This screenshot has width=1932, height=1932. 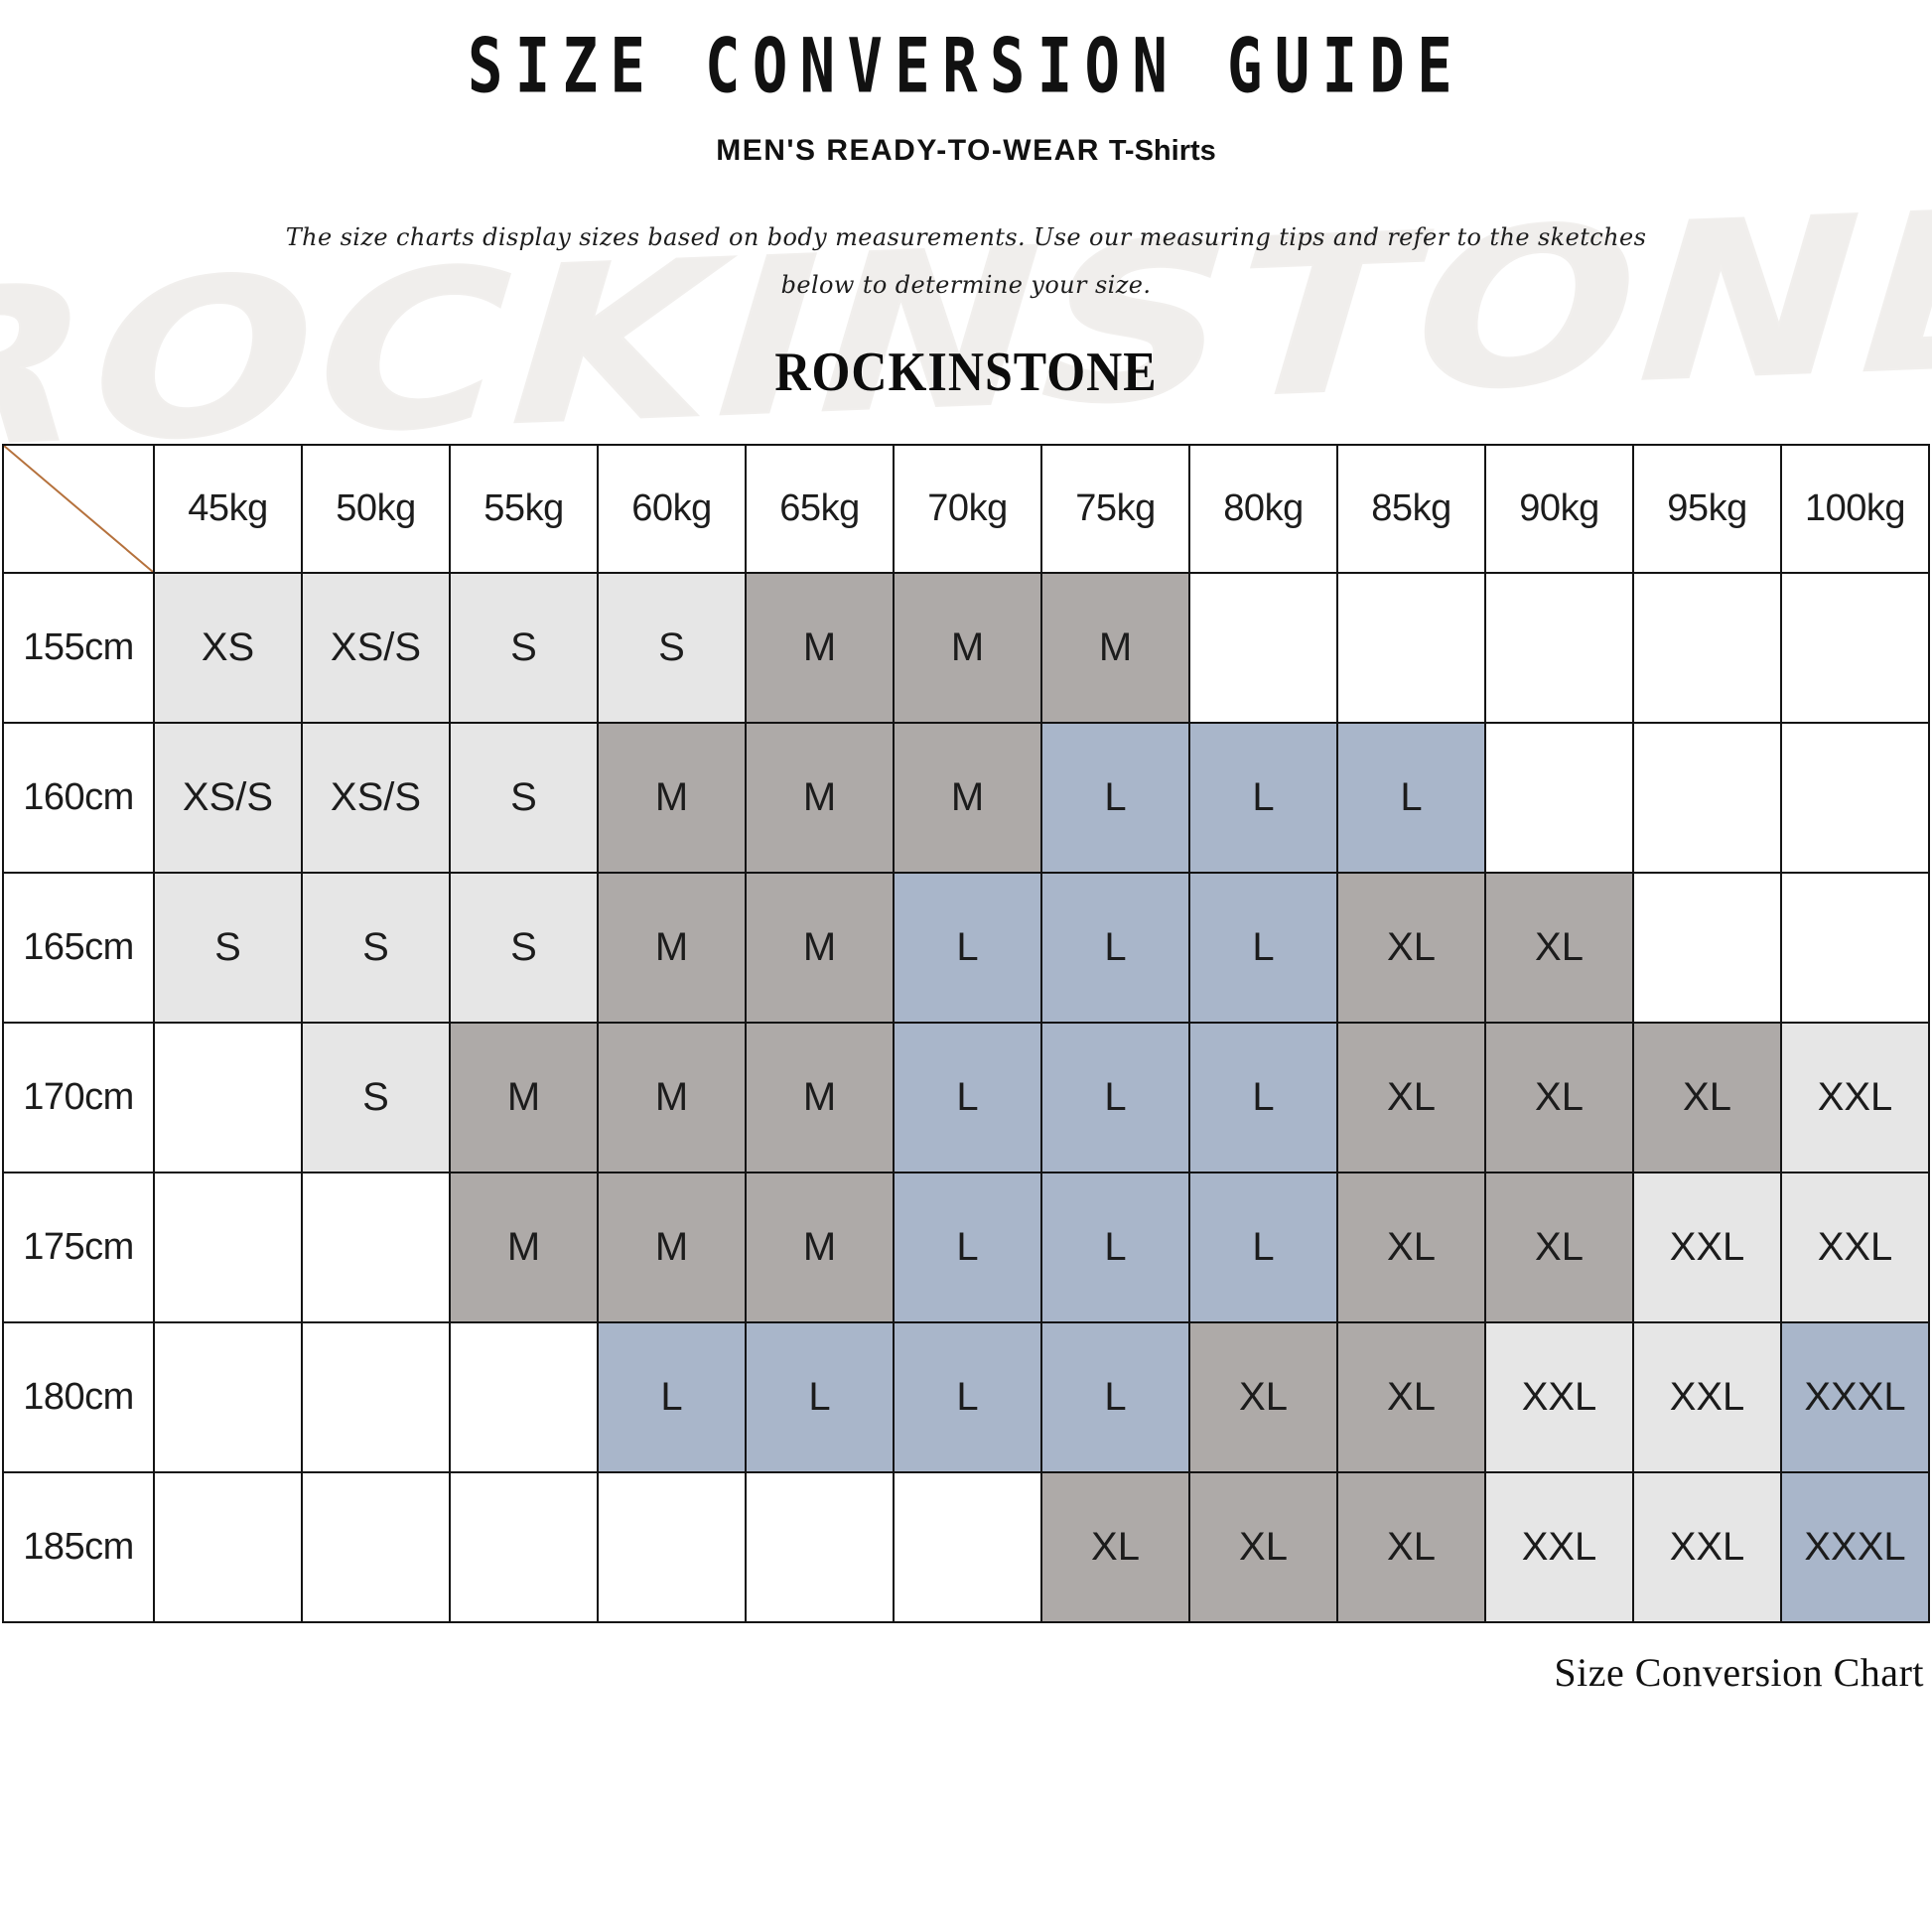 I want to click on column-header-weight: 45kg, so click(x=228, y=509).